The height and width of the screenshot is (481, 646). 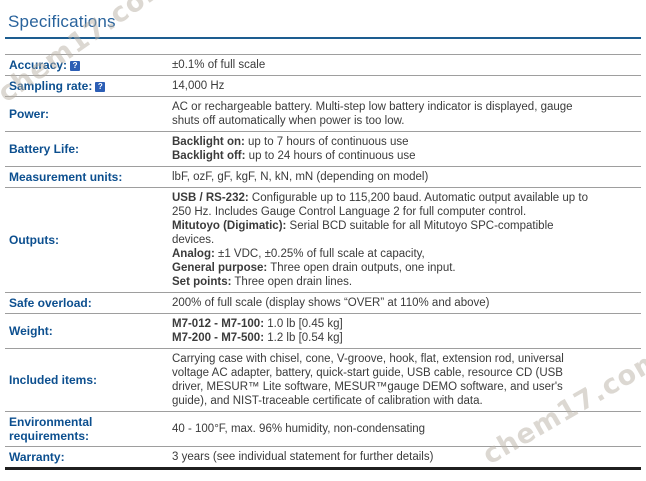 What do you see at coordinates (257, 338) in the screenshot?
I see `spec-value-line: M7-200 - M7-500: 1.2 lb [0.54 kg]` at bounding box center [257, 338].